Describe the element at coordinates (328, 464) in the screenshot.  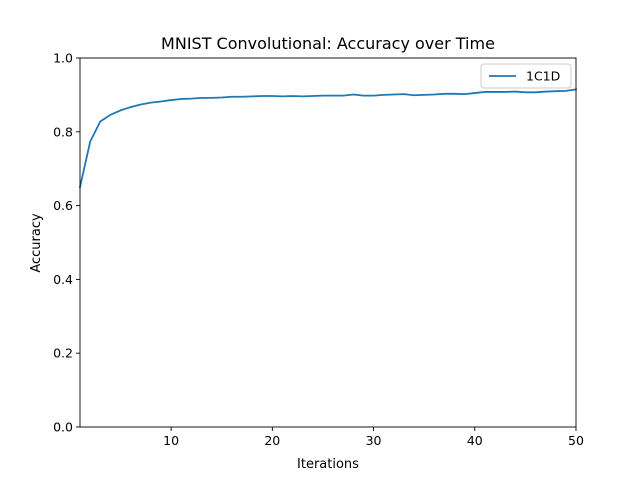
I see `x-axis-label: Iterations` at that location.